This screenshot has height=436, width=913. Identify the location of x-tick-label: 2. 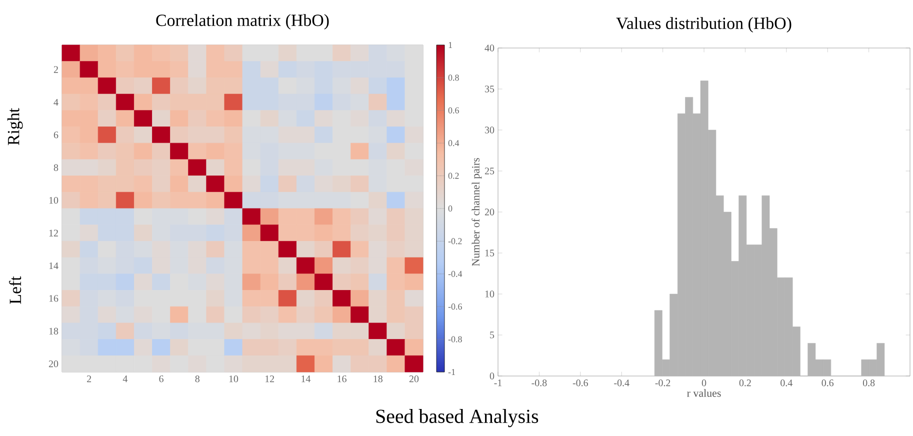
(89, 379).